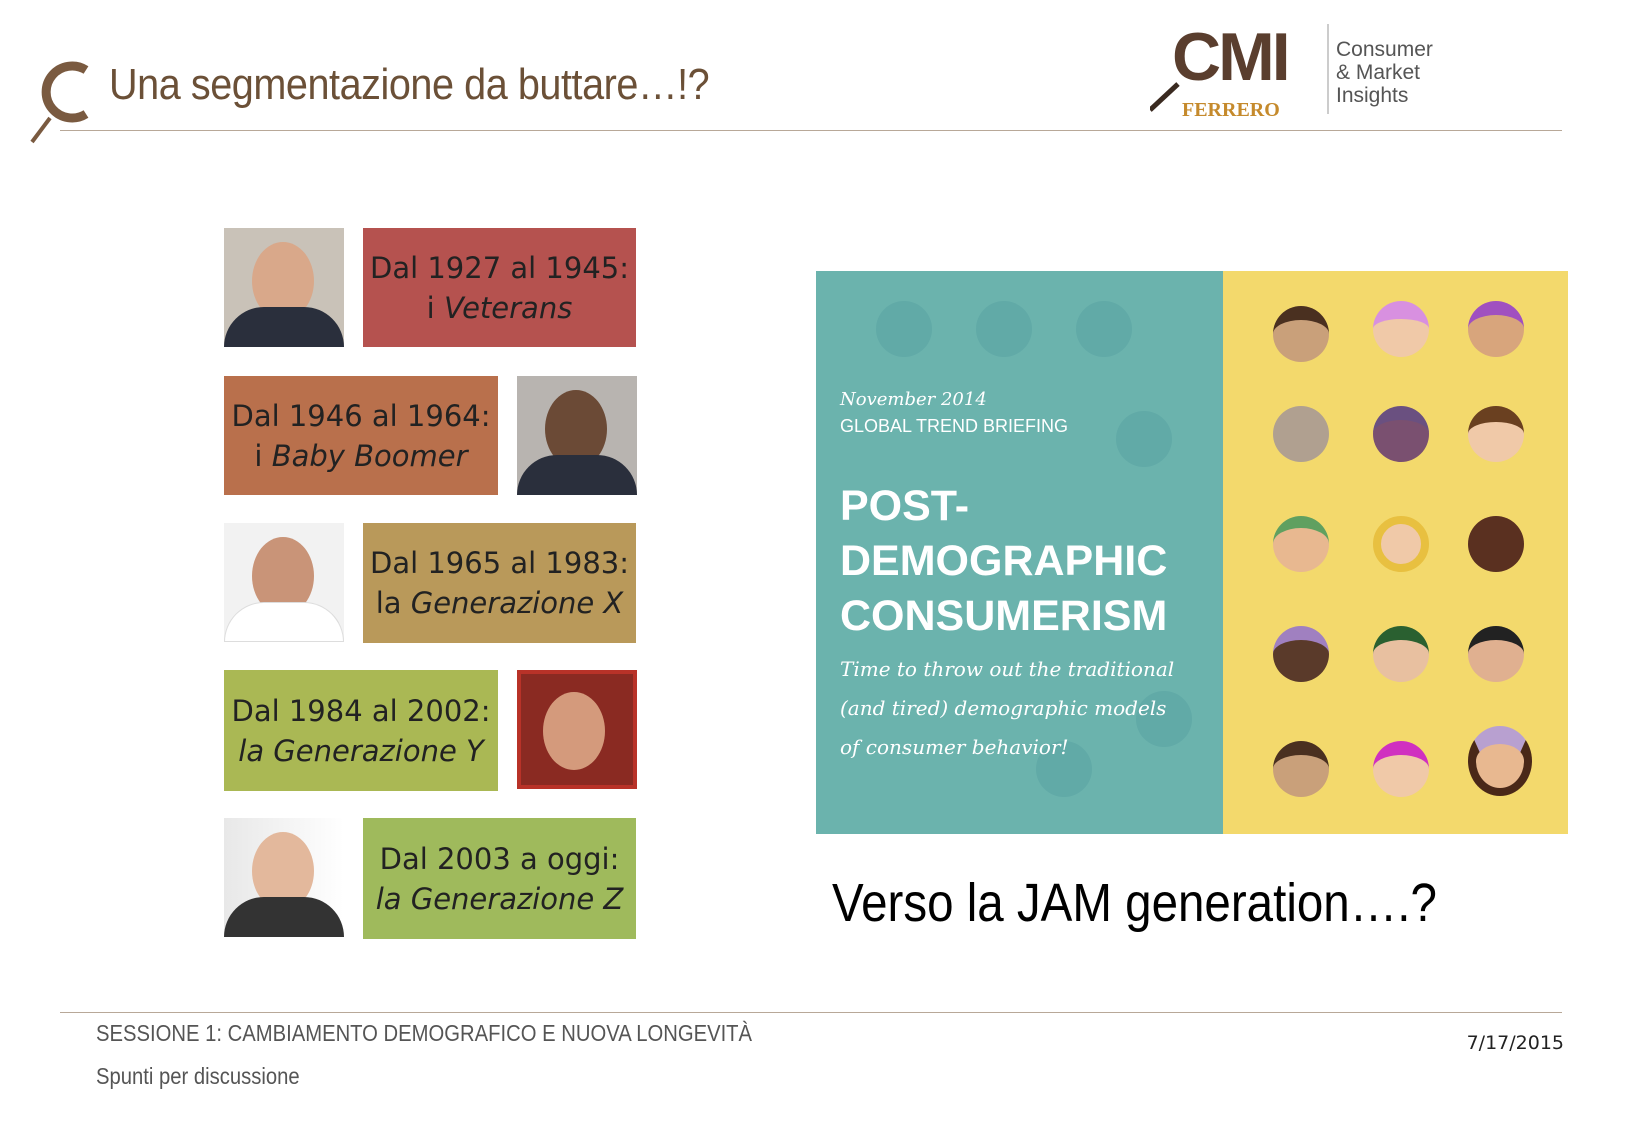 This screenshot has width=1625, height=1125. I want to click on headline-line: CONSUMERISM, so click(1004, 616).